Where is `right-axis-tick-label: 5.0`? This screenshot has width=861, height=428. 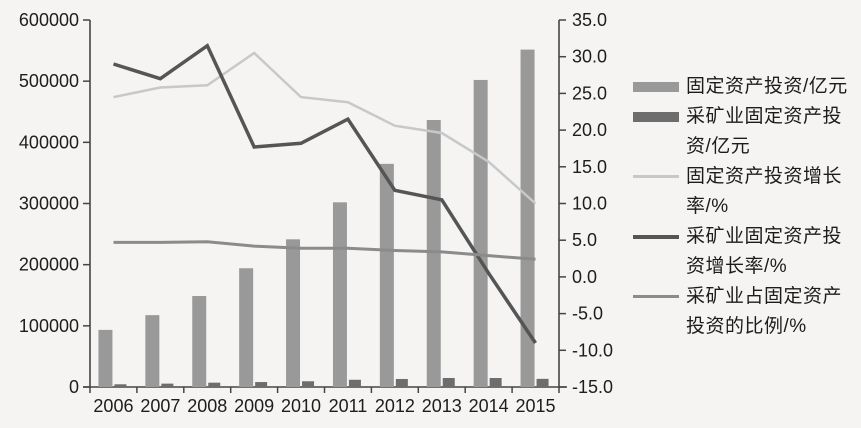 right-axis-tick-label: 5.0 is located at coordinates (584, 240).